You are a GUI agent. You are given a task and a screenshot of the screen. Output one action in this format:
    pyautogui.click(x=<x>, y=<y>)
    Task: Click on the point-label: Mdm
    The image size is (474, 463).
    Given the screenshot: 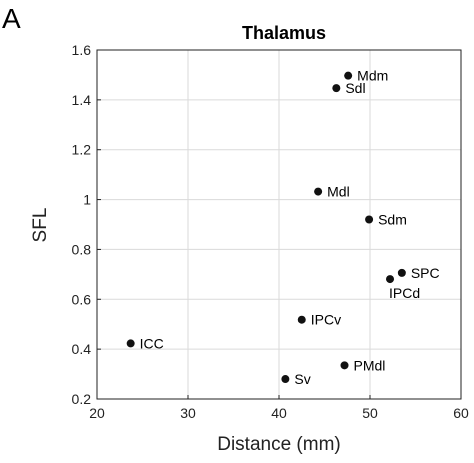 What is the action you would take?
    pyautogui.click(x=372, y=76)
    